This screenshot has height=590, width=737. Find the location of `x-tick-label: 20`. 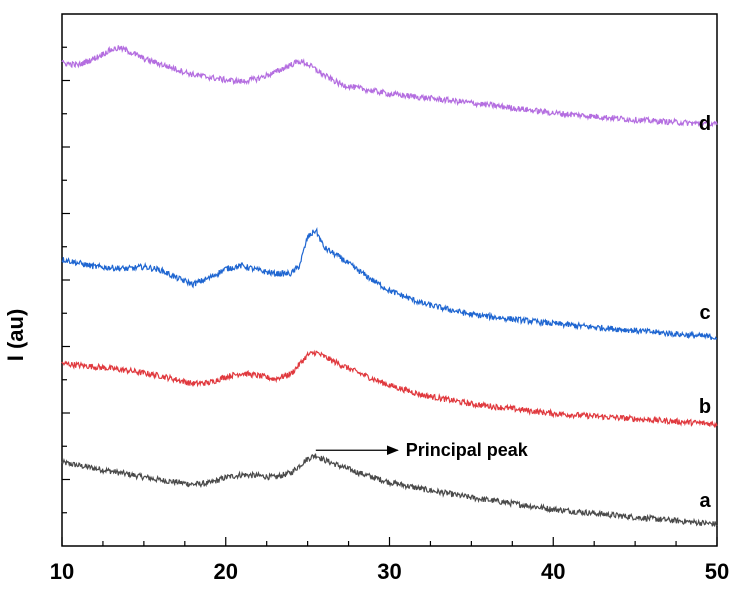

x-tick-label: 20 is located at coordinates (226, 571).